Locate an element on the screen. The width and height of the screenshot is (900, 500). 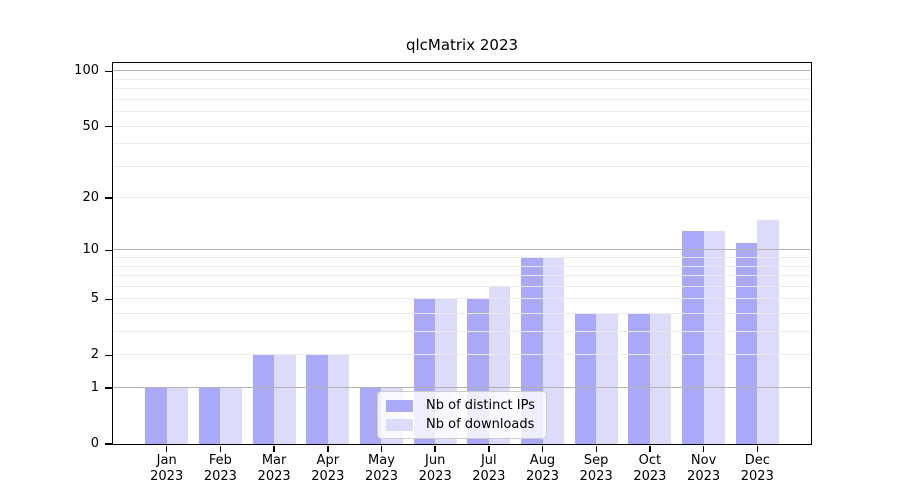
x-tick-label: Oct 2023 is located at coordinates (650, 469).